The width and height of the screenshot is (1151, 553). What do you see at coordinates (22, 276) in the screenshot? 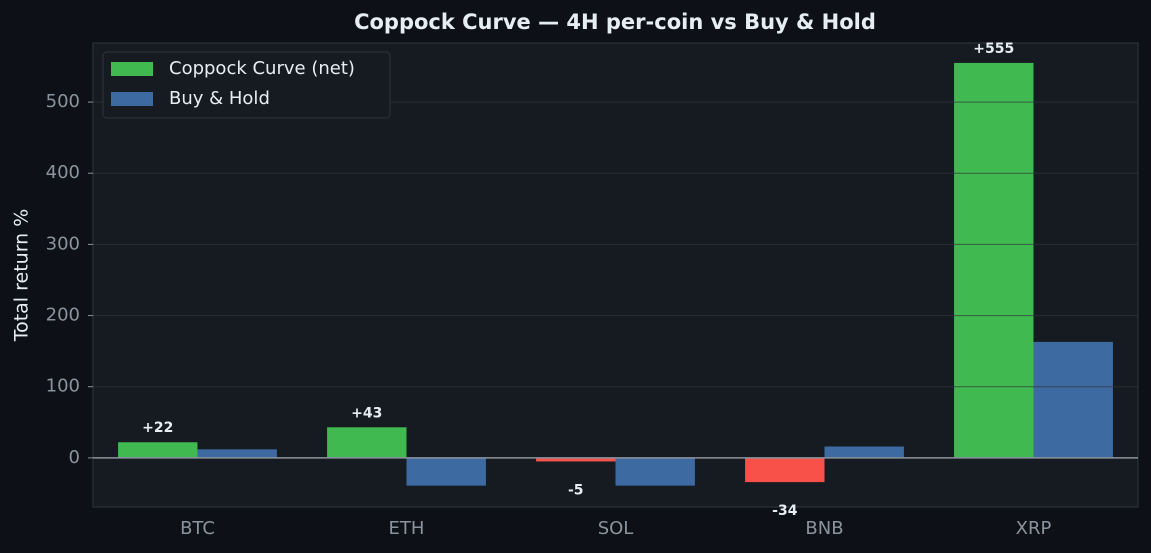
I see `y-axis-label: Total return %` at bounding box center [22, 276].